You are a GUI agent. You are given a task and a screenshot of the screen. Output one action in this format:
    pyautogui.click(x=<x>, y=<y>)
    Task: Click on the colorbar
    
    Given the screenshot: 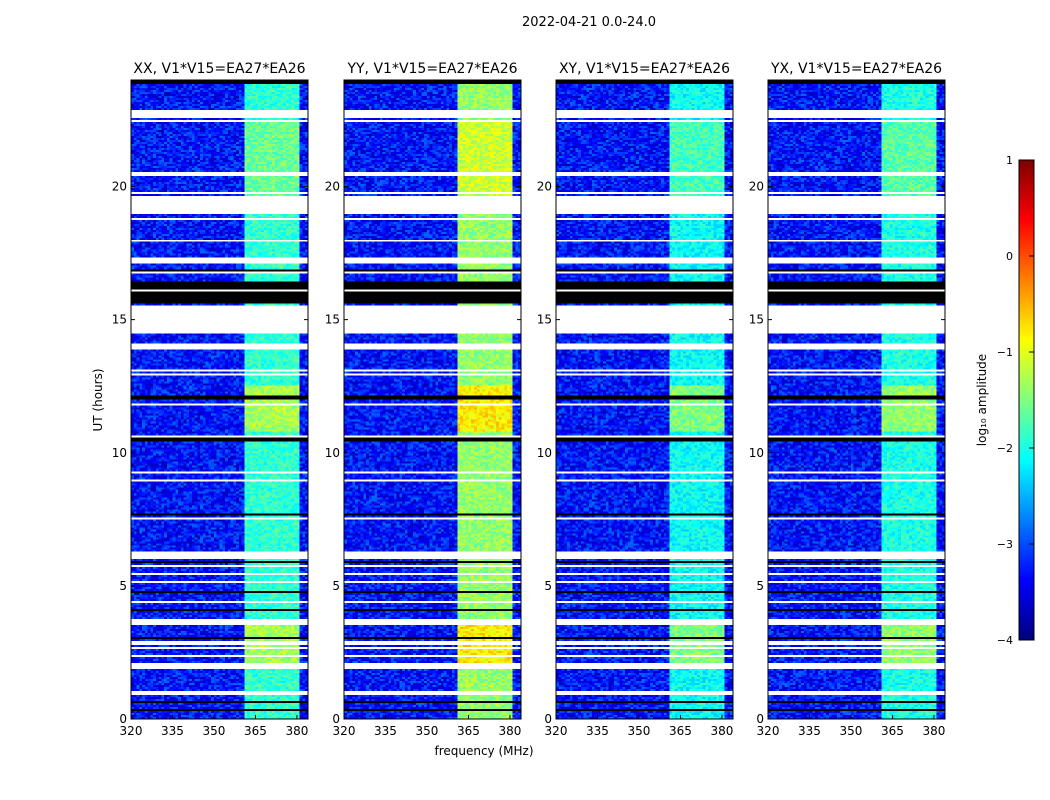 What is the action you would take?
    pyautogui.click(x=1026, y=400)
    